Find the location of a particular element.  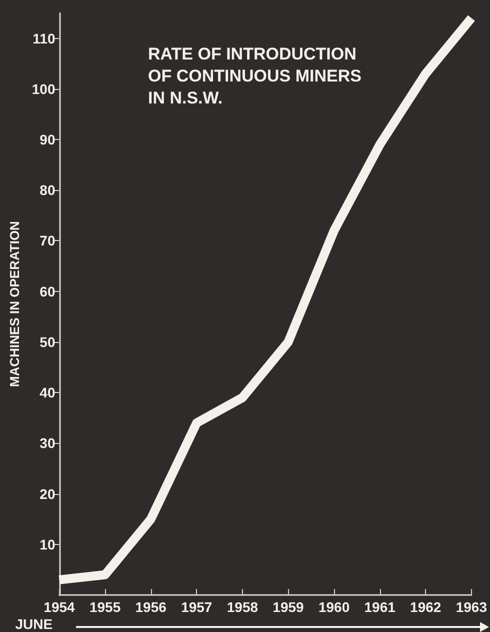

y-tick-label: 30 is located at coordinates (48, 443).